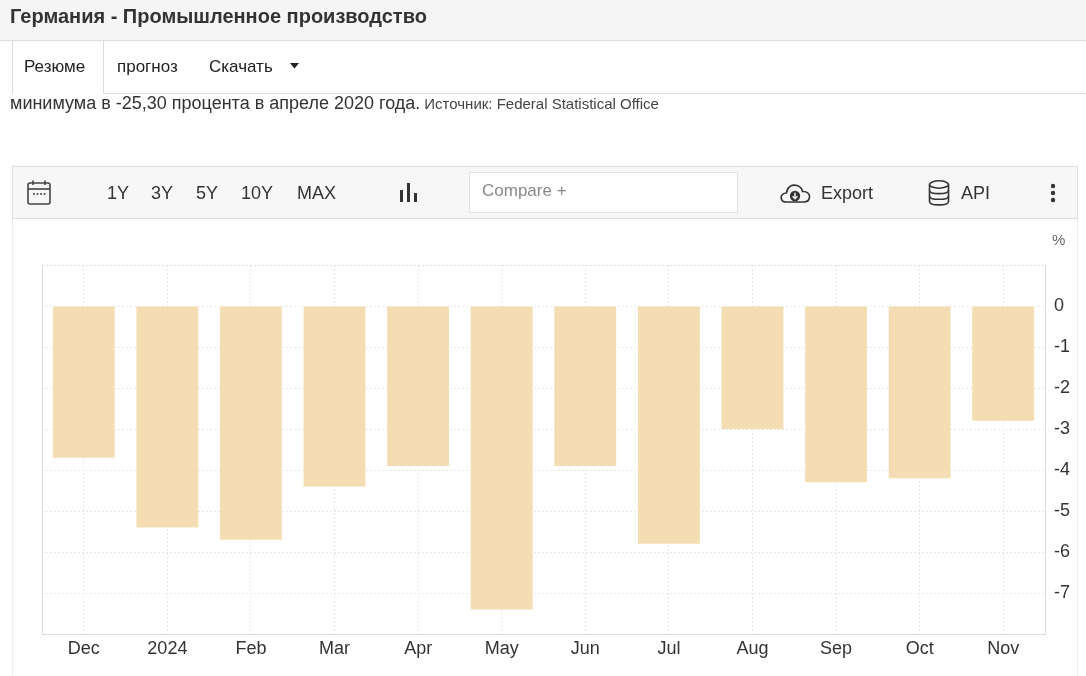 The height and width of the screenshot is (676, 1086). I want to click on x-tick-label: Sep, so click(836, 647).